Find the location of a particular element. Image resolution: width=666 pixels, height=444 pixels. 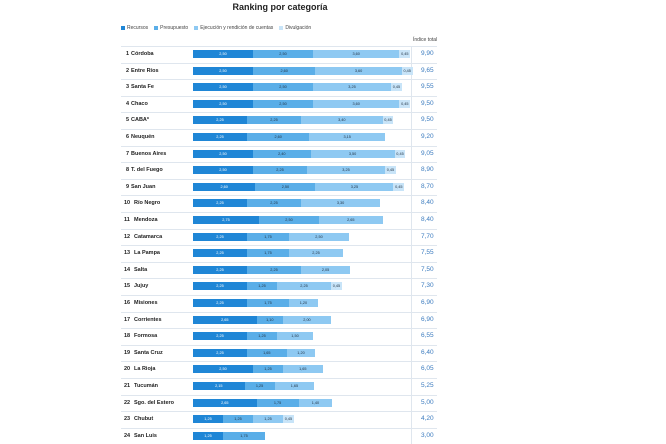

row-rank: 4 is located at coordinates (128, 103).